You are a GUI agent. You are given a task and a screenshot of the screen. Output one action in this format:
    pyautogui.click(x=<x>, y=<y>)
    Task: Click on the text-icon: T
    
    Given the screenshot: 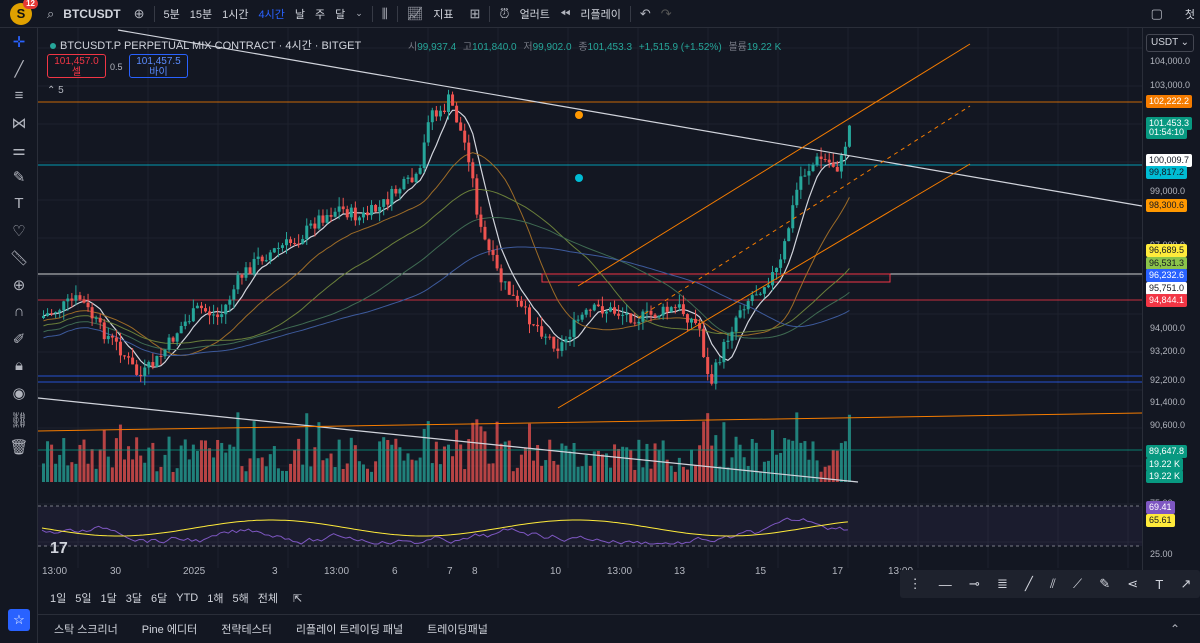 What is the action you would take?
    pyautogui.click(x=19, y=203)
    